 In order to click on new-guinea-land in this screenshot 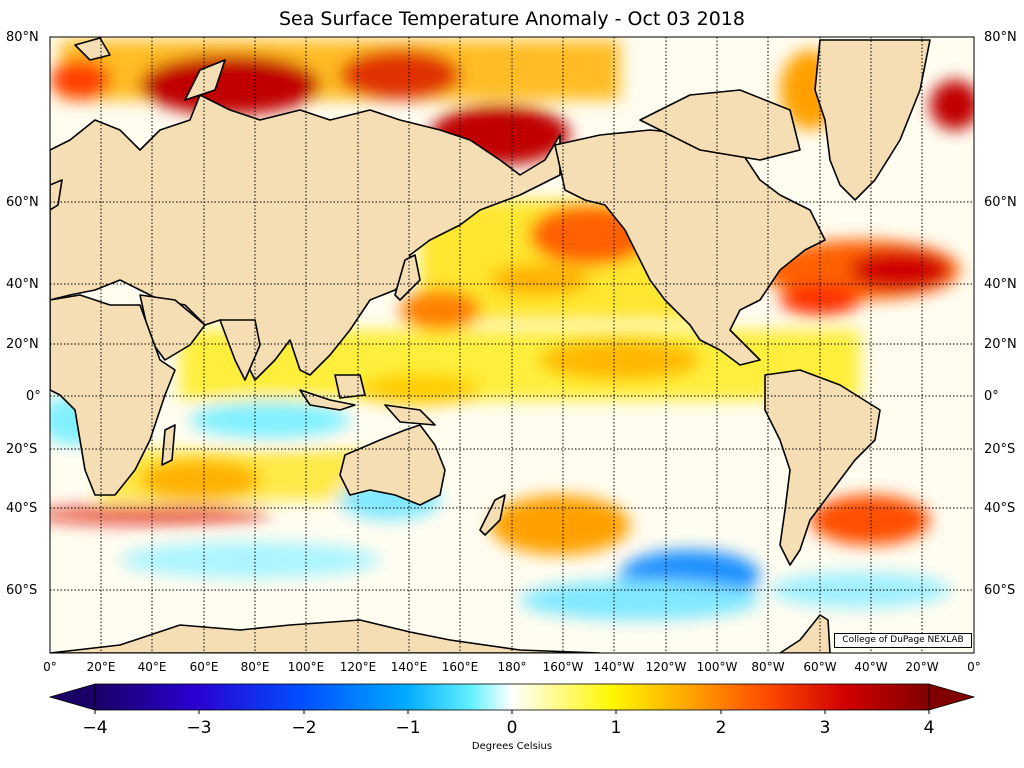, I will do `click(410, 415)`.